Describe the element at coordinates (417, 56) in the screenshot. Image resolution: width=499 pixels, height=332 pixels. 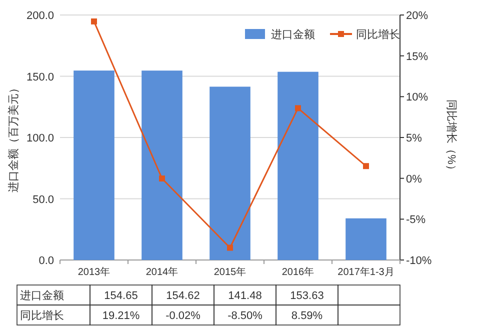
I see `y2-tick-label: 15%` at that location.